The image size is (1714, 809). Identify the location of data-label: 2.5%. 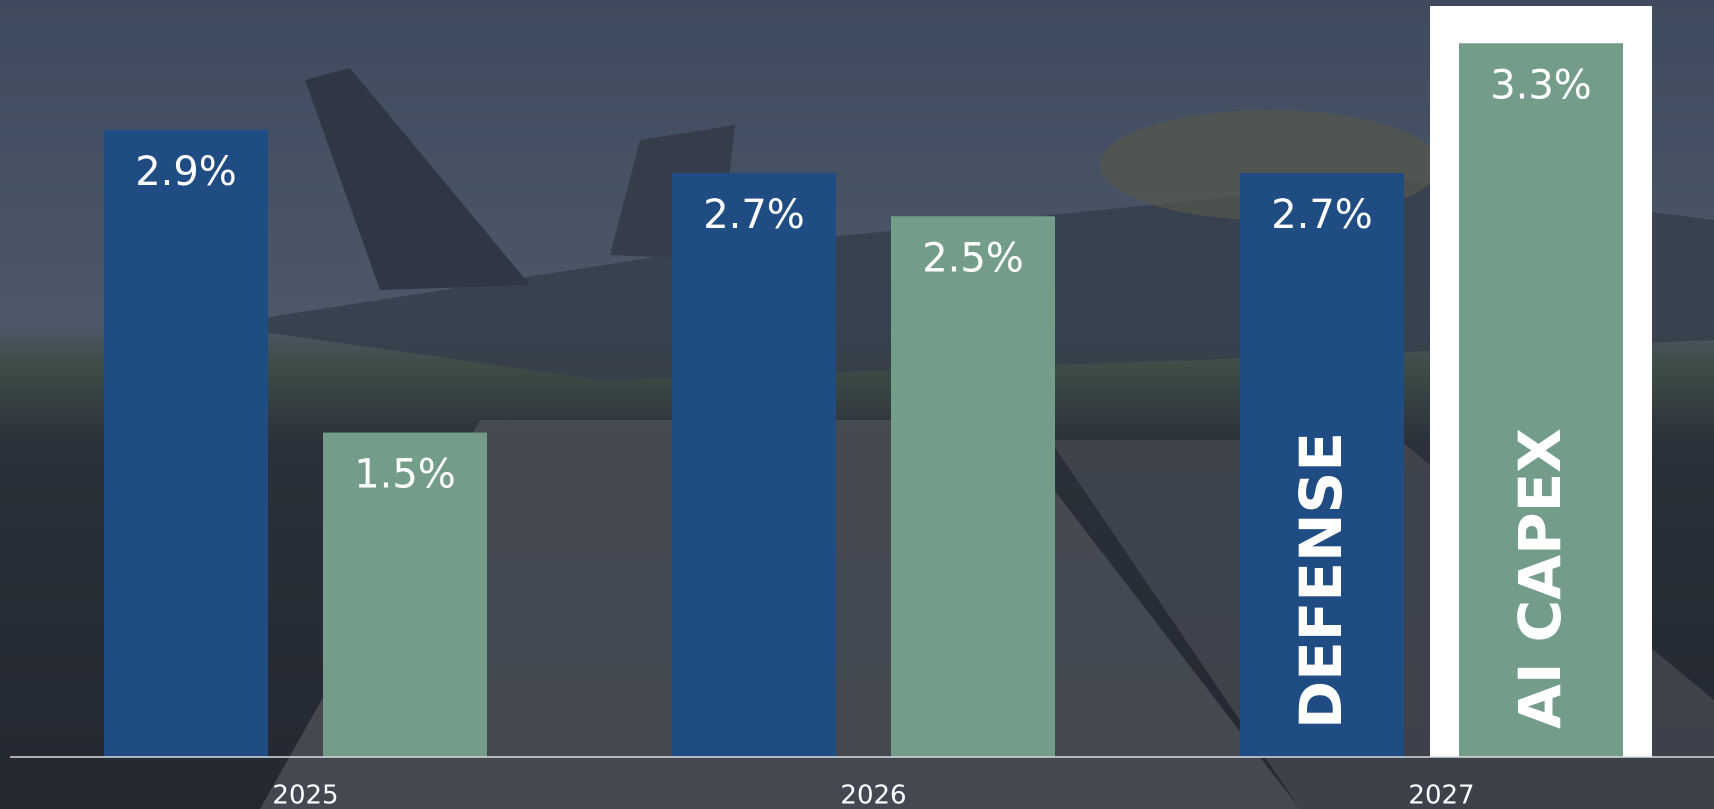
(973, 258).